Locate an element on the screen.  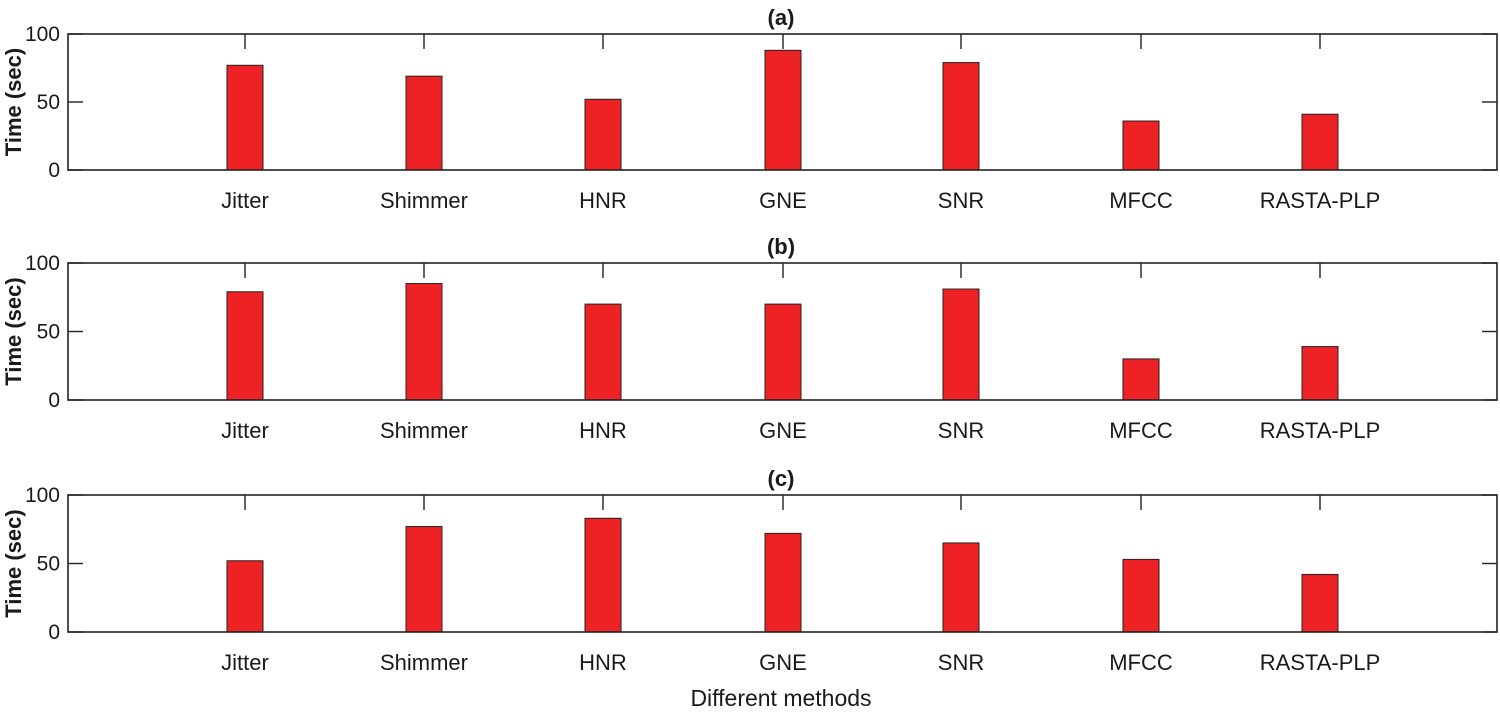
panel-title: (b) is located at coordinates (781, 246).